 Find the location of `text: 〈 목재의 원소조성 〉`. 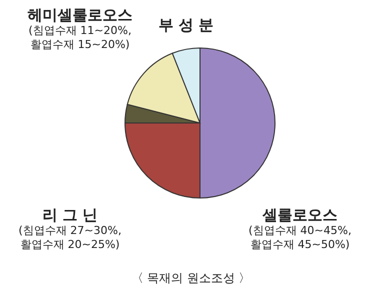

text: 〈 목재의 원소조성 〉 is located at coordinates (191, 278).